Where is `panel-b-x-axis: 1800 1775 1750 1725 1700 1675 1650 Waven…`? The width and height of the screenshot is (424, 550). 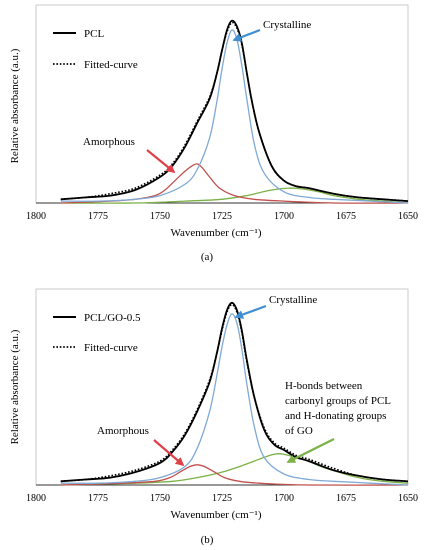 panel-b-x-axis: 1800 1775 1750 1725 1700 1675 1650 Waven… is located at coordinates (222, 502).